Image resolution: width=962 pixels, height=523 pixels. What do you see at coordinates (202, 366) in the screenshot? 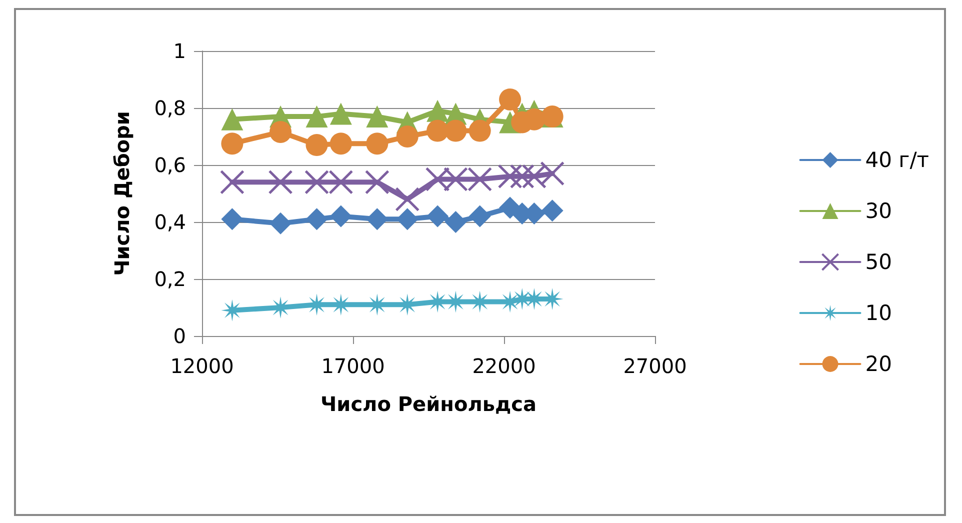
I see `x-tick-label: 12000` at bounding box center [202, 366].